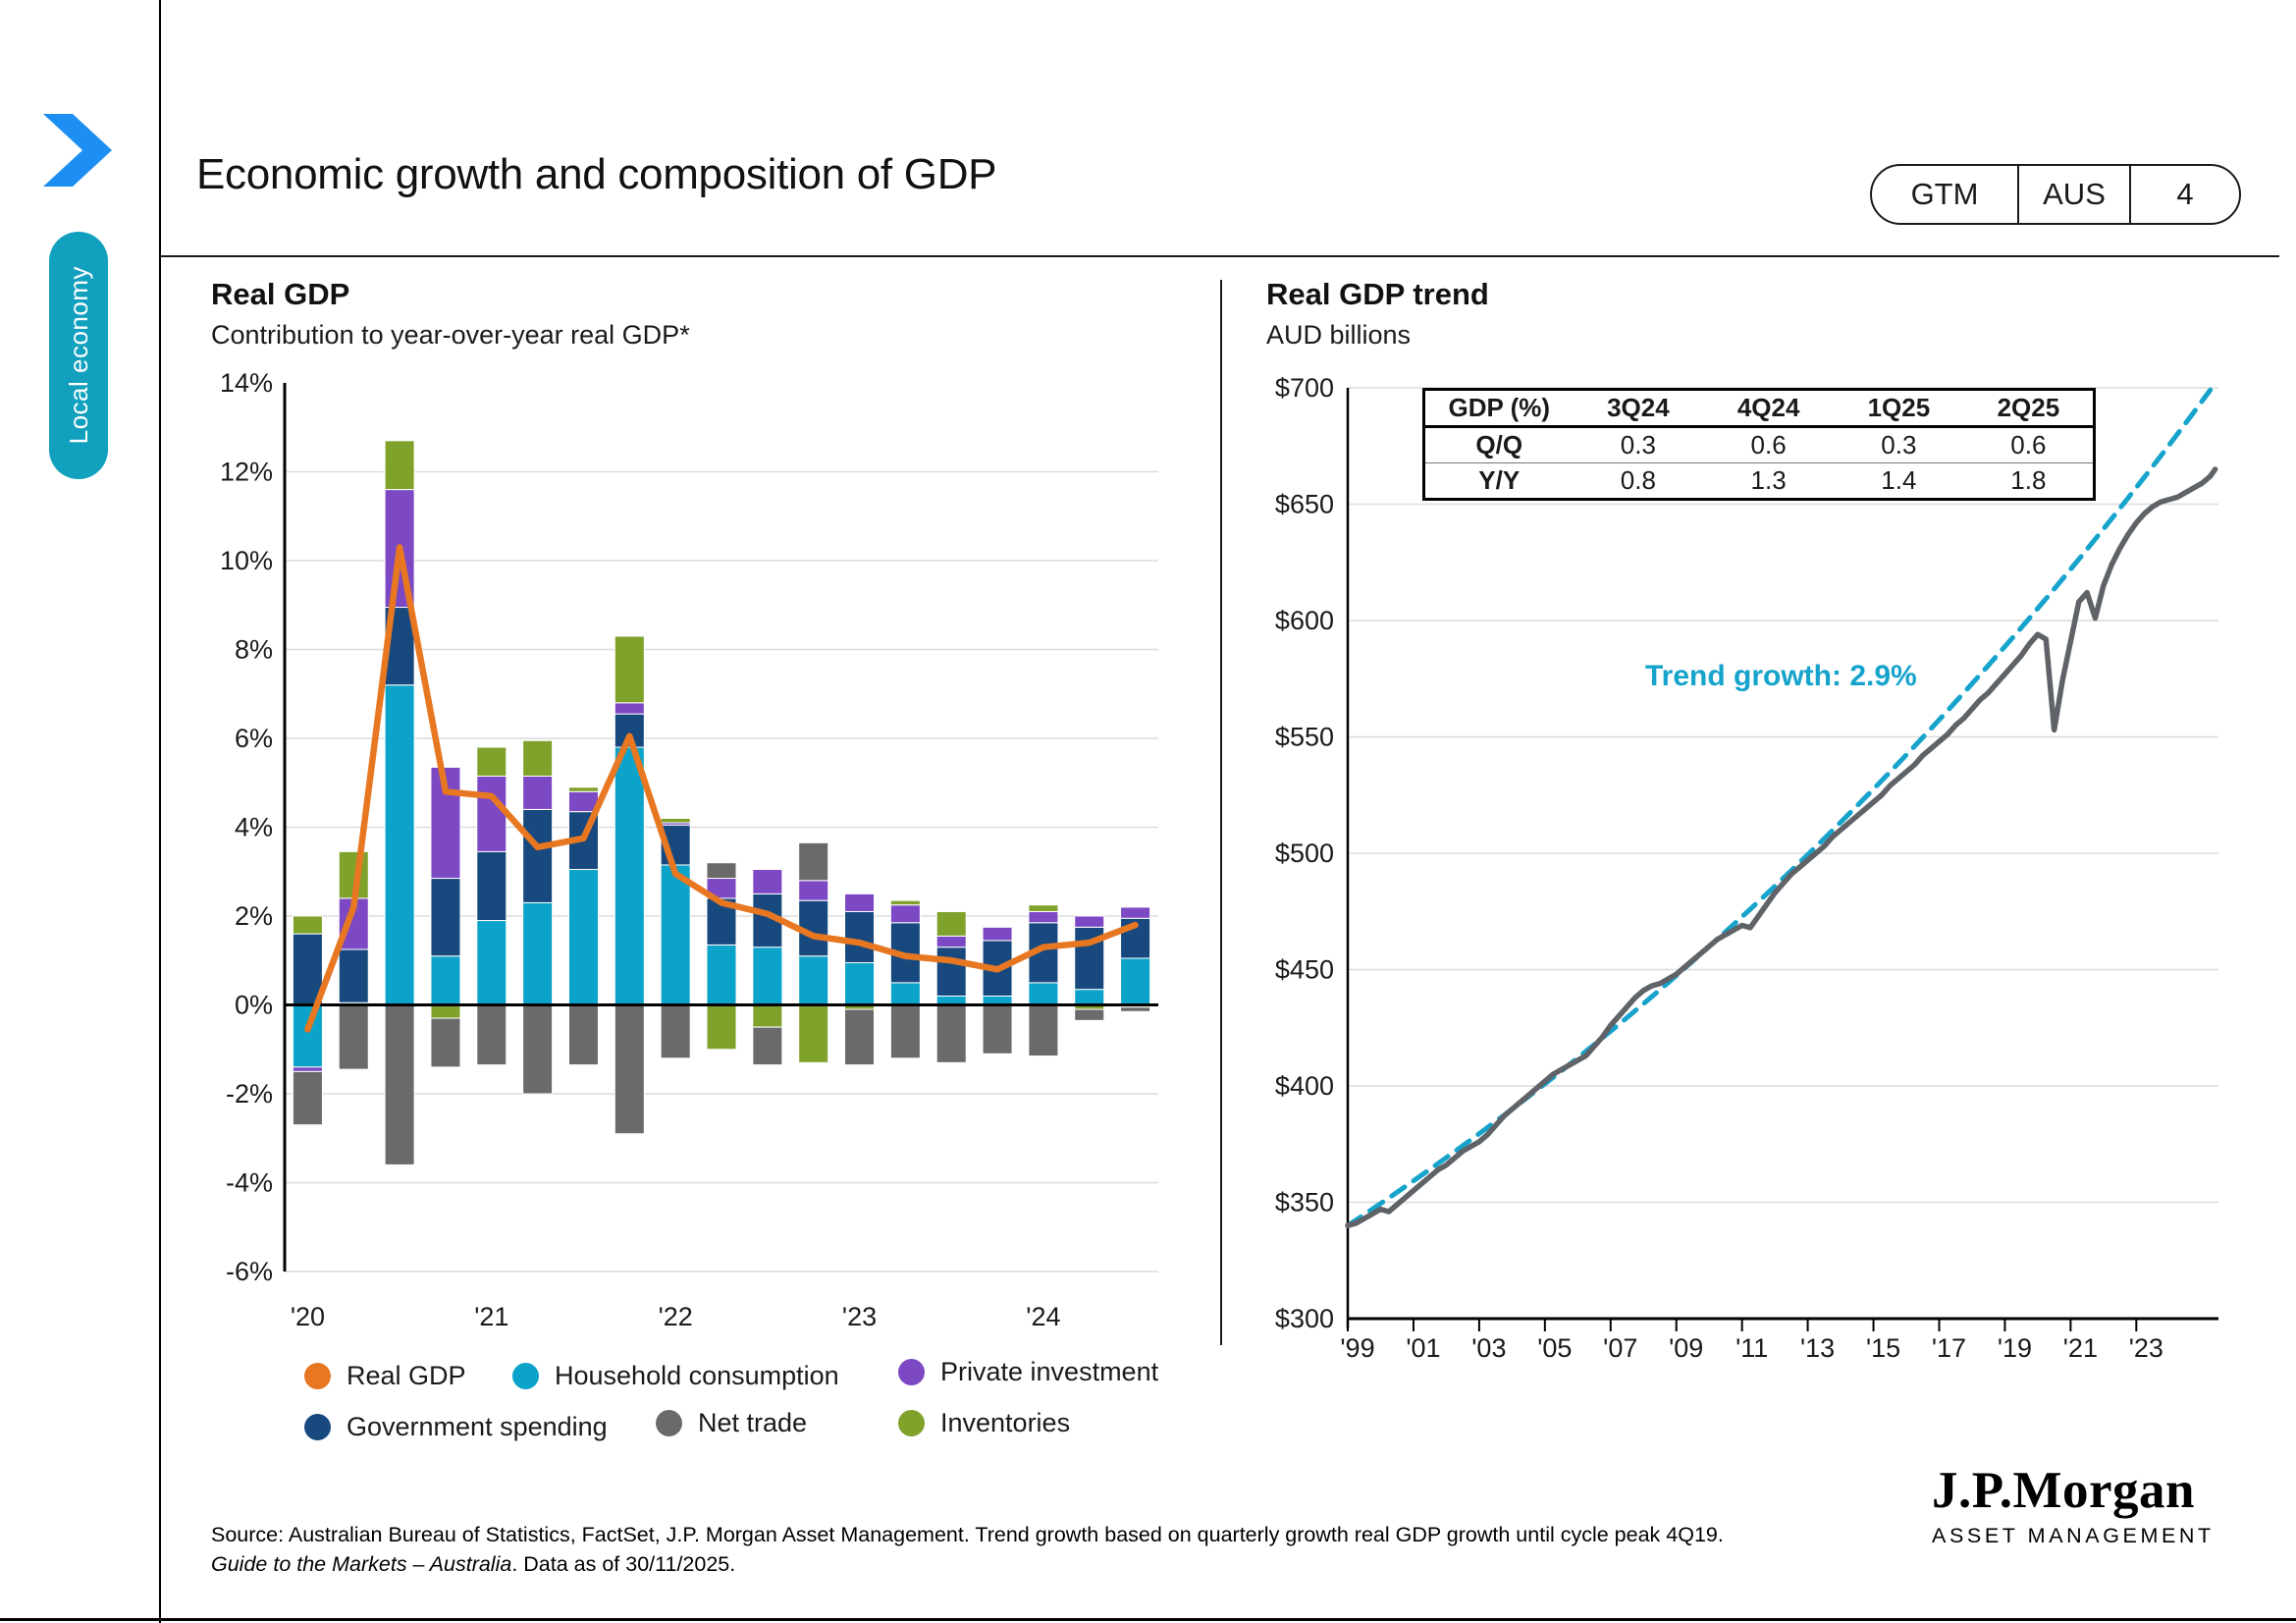 Image resolution: width=2296 pixels, height=1623 pixels. Describe the element at coordinates (254, 738) in the screenshot. I see `svg-text: 6%` at that location.